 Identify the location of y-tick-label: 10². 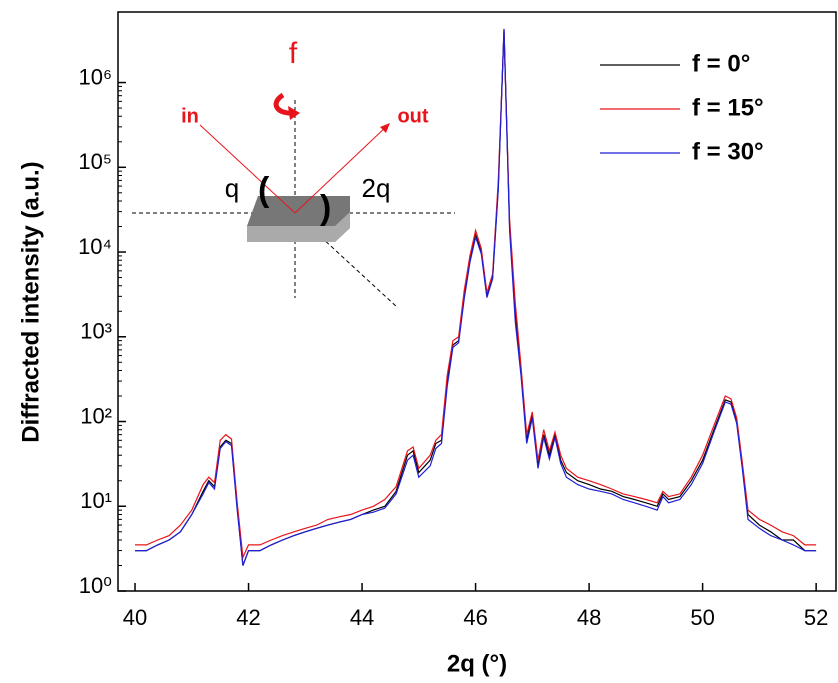
(96, 415).